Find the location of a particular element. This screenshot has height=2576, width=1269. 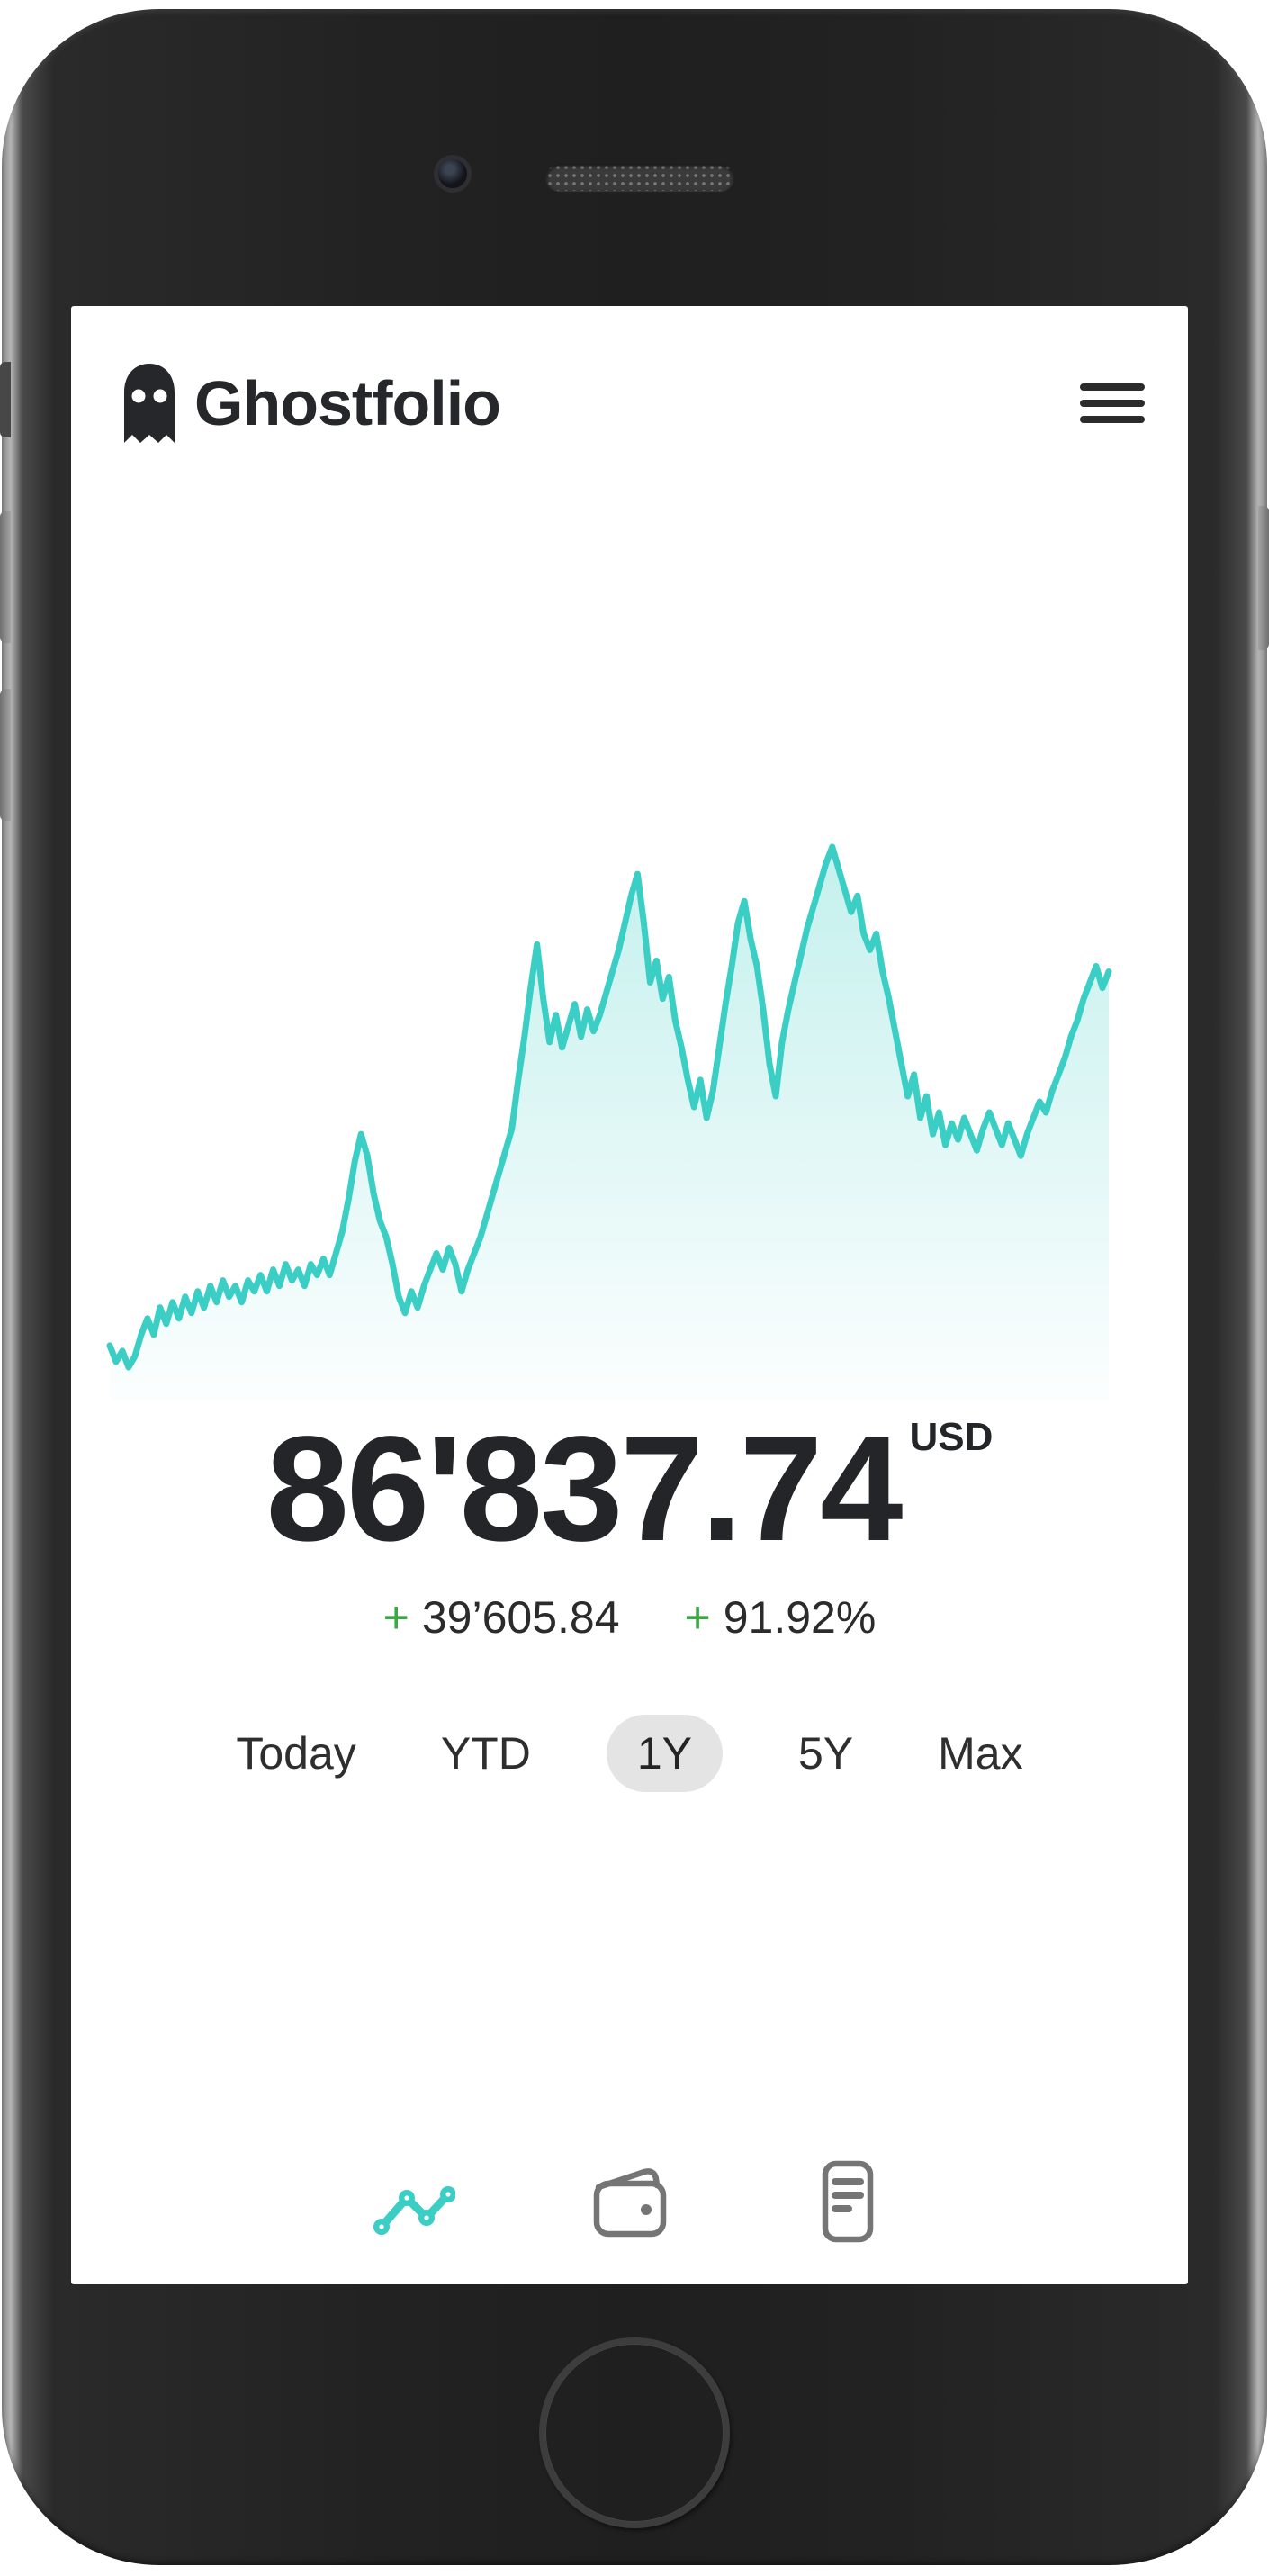

portfolio-total-value: 86'837.74 is located at coordinates (585, 1489).